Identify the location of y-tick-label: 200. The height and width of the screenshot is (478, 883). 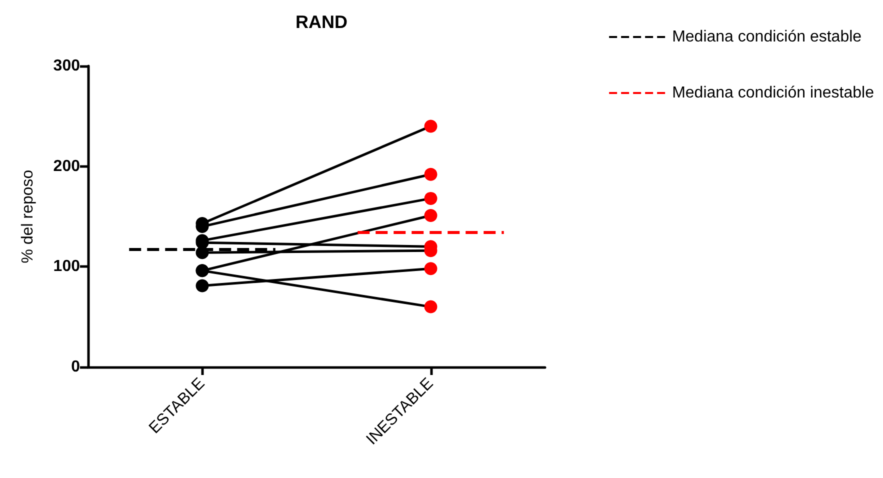
(66, 166).